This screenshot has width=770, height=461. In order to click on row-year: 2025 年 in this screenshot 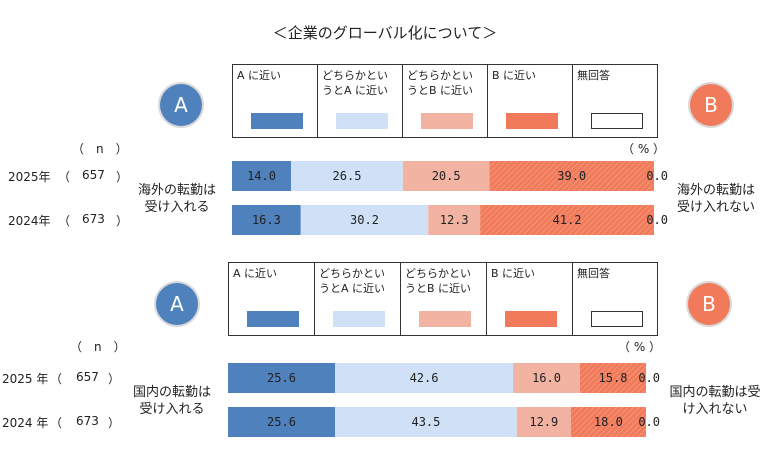, I will do `click(25, 379)`.